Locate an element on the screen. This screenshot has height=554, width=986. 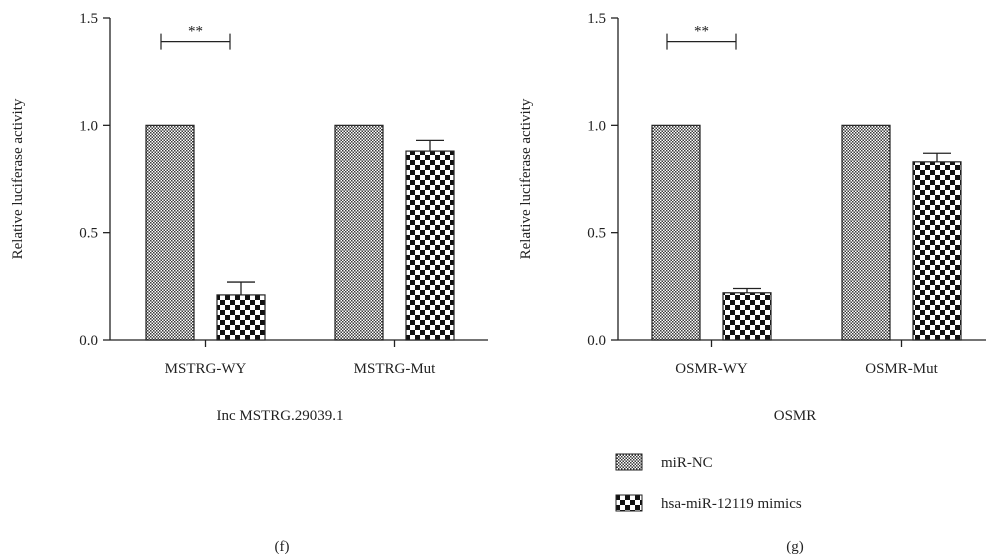
panel-g-label: (g) is located at coordinates (795, 546).